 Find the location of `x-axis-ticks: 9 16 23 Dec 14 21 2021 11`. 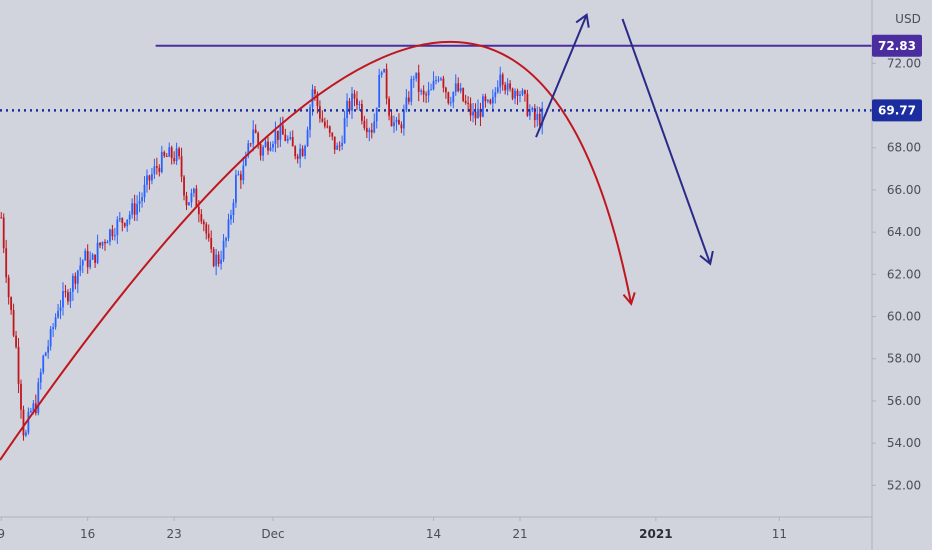

x-axis-ticks: 9 16 23 Dec 14 21 2021 11 is located at coordinates (393, 529).